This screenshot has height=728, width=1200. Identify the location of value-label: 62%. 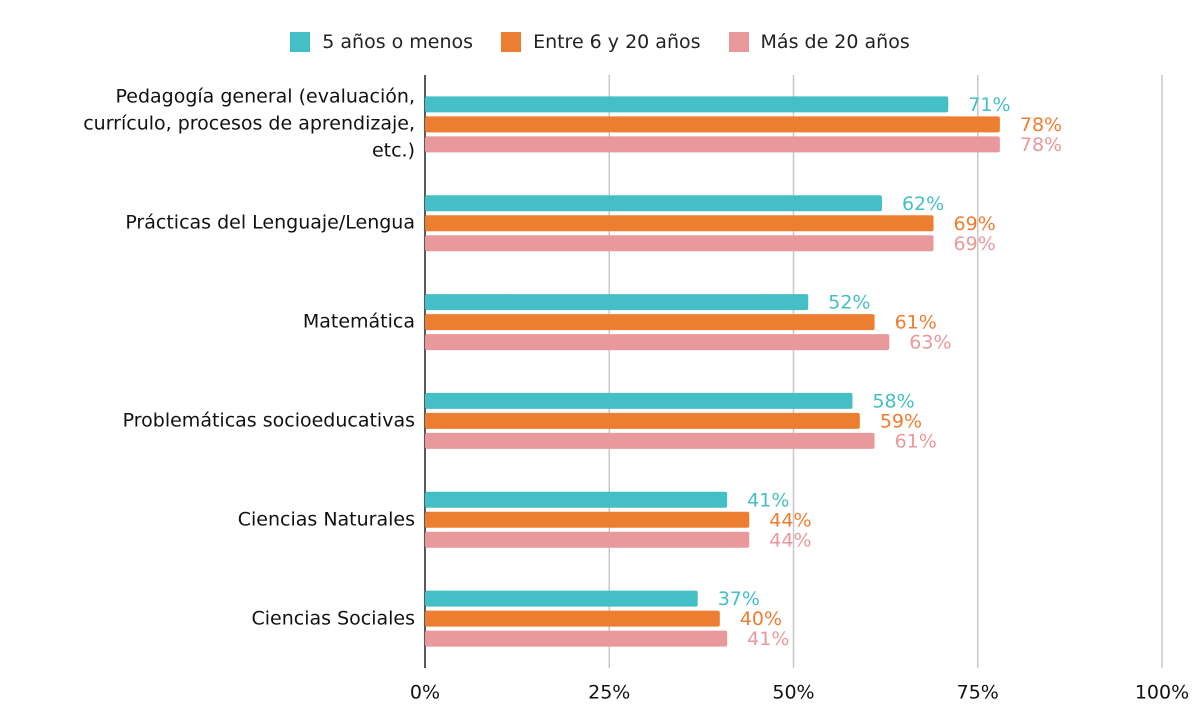
(923, 204).